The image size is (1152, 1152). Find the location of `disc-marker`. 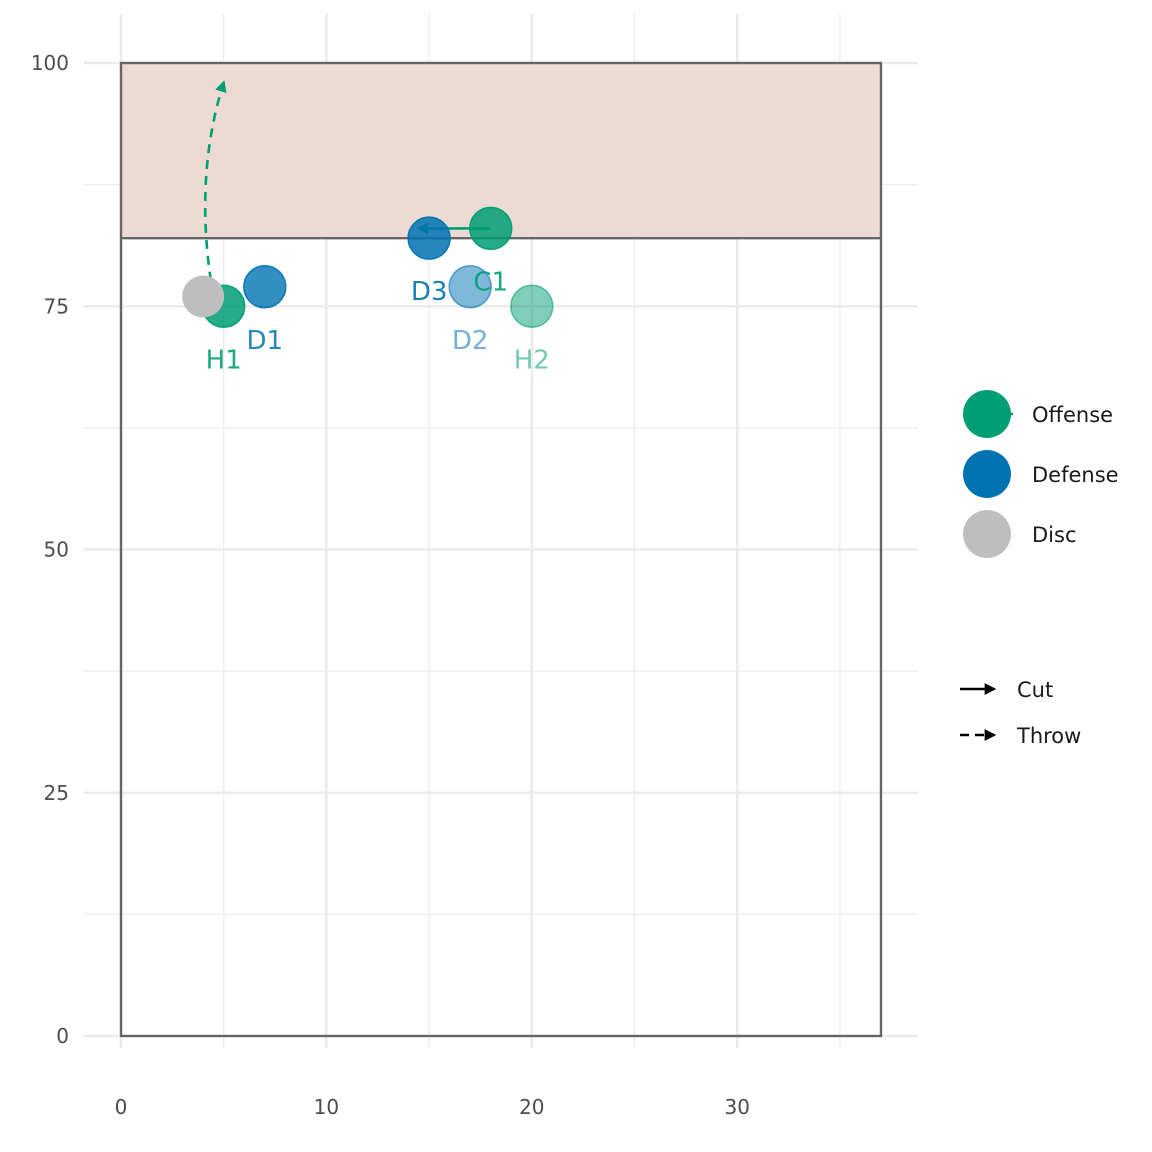

disc-marker is located at coordinates (203, 296).